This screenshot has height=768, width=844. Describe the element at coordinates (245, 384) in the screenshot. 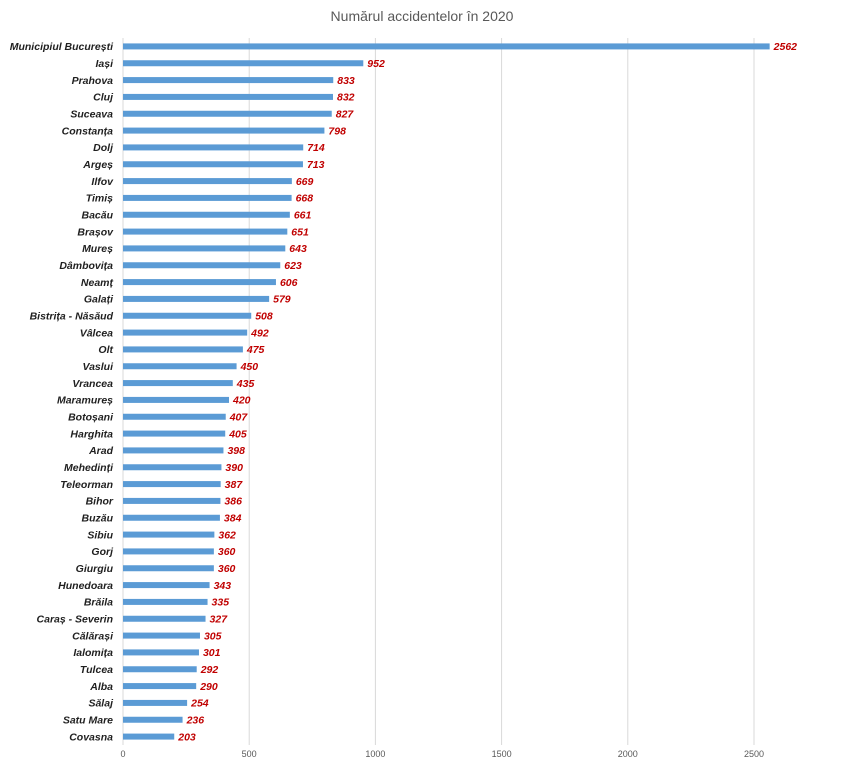

I see `value-label-20: 435` at that location.